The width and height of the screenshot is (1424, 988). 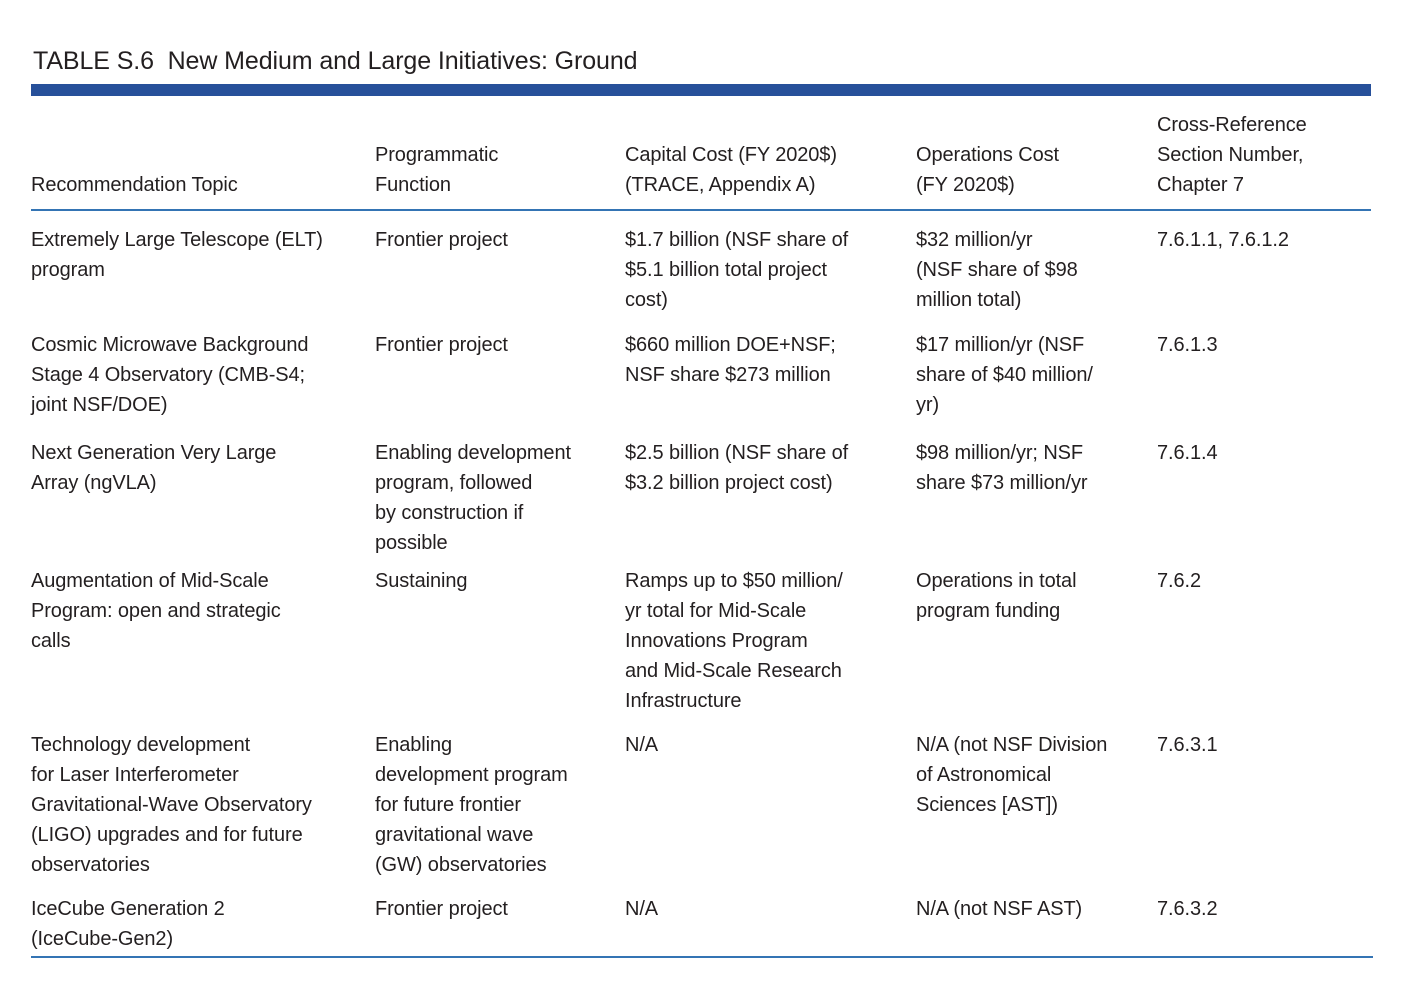 I want to click on cell-operations-cost: N/A (not NSF AST), so click(x=999, y=909).